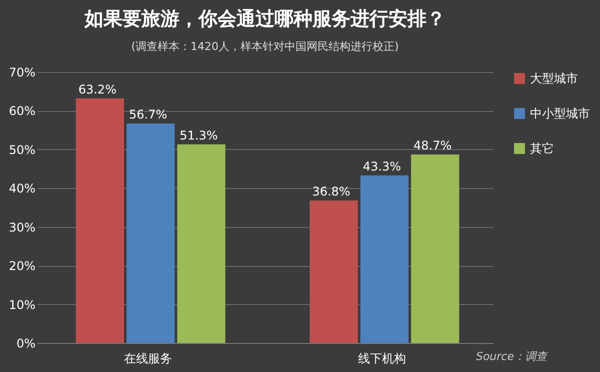 This screenshot has width=600, height=372. What do you see at coordinates (382, 359) in the screenshot?
I see `x-tick-label: 线下机构` at bounding box center [382, 359].